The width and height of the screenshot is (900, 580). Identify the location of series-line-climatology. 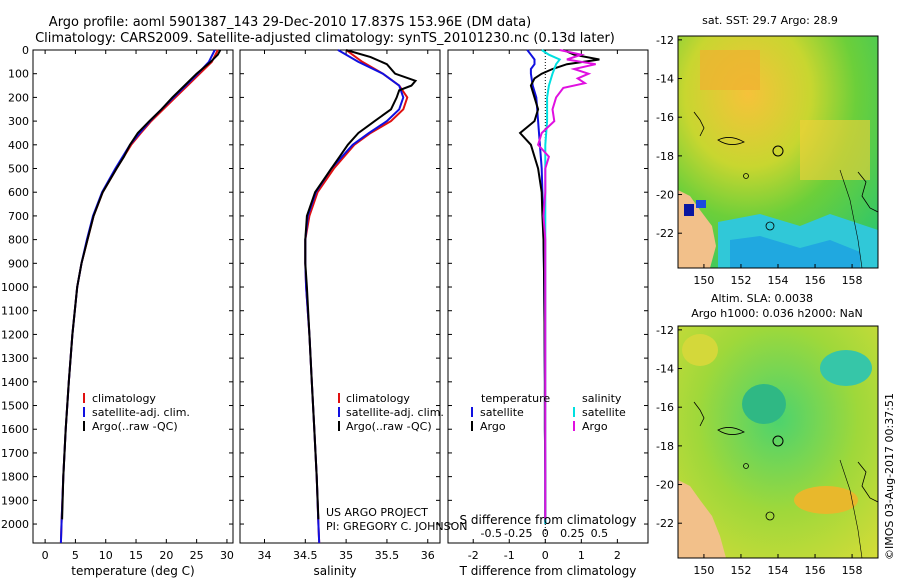
(356, 296).